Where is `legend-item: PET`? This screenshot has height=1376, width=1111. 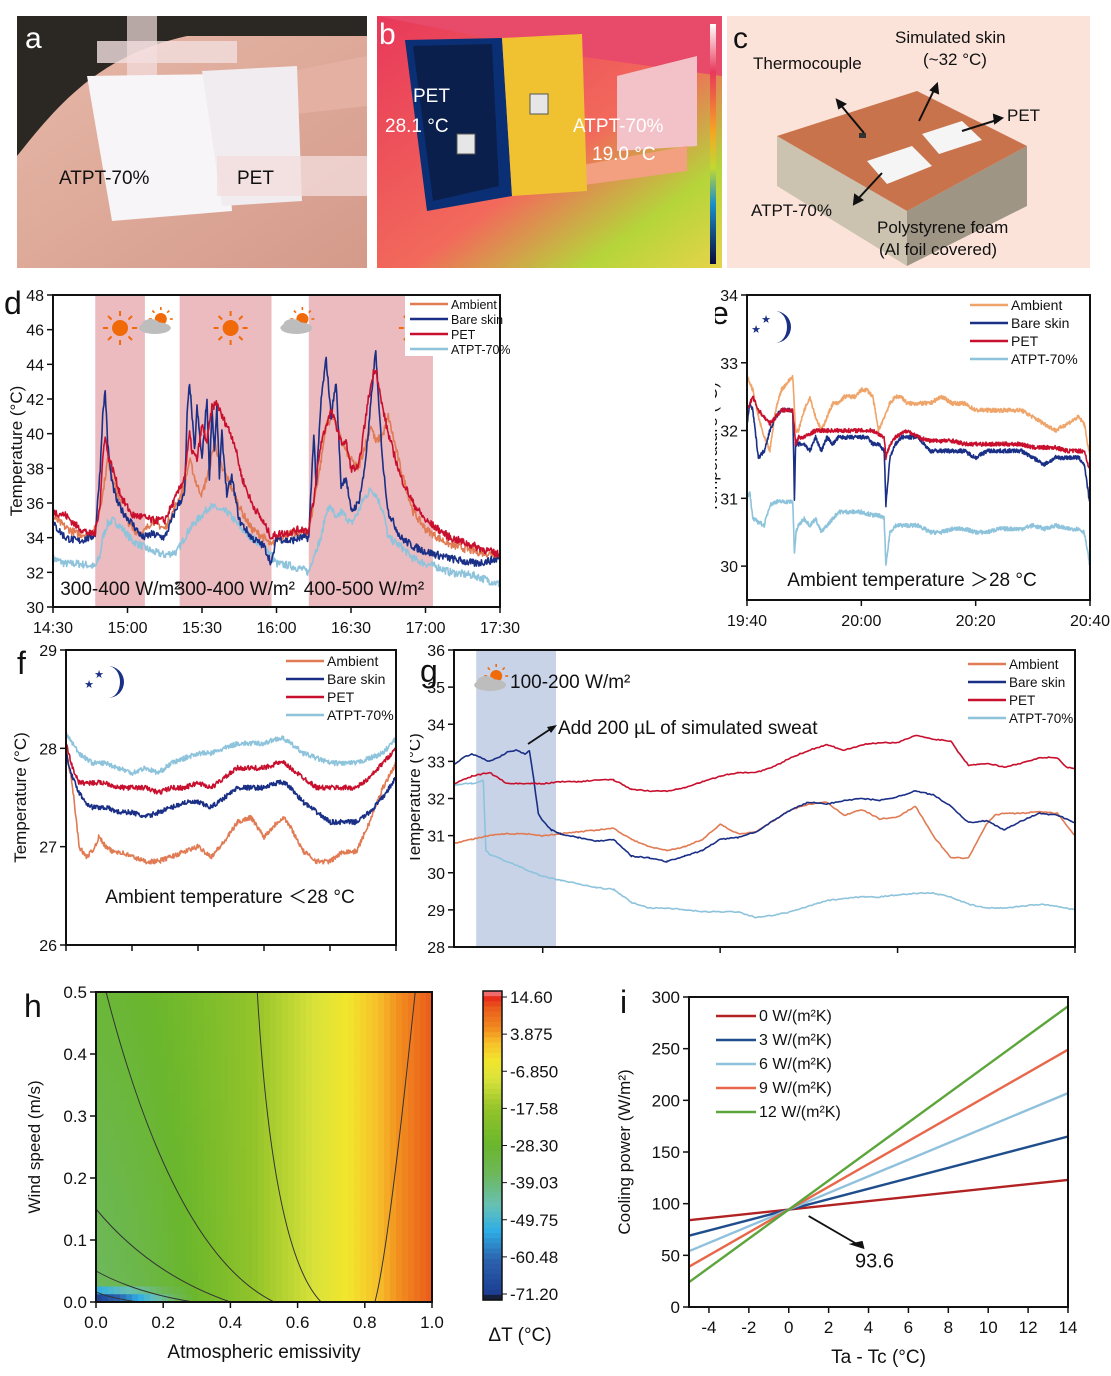 legend-item: PET is located at coordinates (1001, 700).